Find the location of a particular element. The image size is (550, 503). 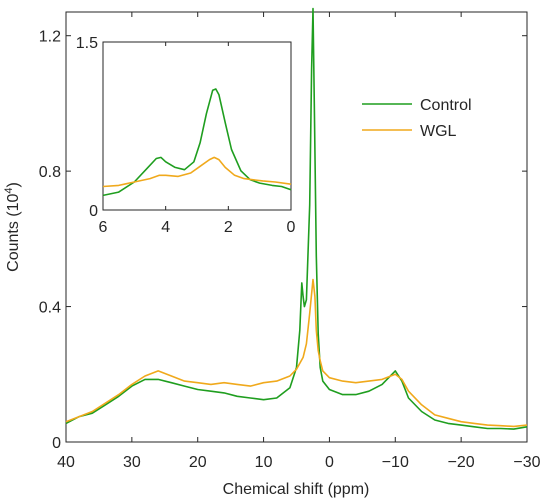

inset-series-wgl is located at coordinates (197, 172).